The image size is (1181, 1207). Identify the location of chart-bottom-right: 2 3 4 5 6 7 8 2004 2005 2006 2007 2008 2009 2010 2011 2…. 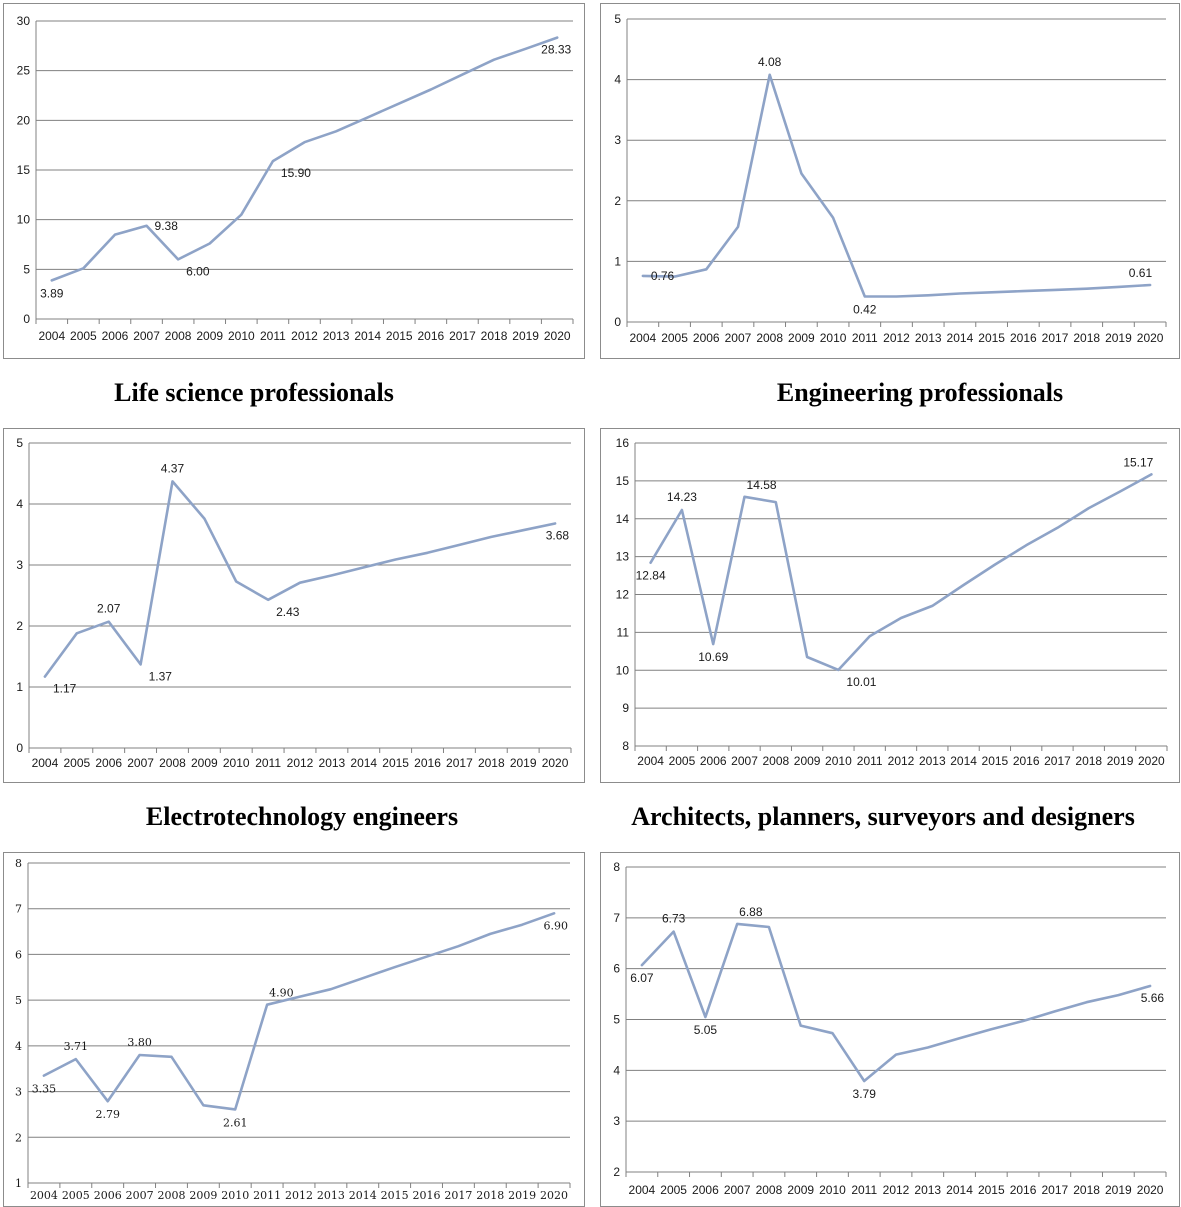
(890, 1028).